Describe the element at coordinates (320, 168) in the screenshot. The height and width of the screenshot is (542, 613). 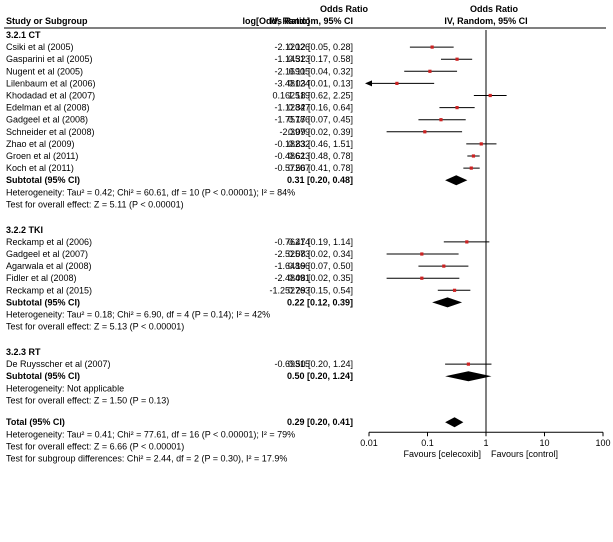
I see `study-ci: 0.56 [0.41, 0.78]` at that location.